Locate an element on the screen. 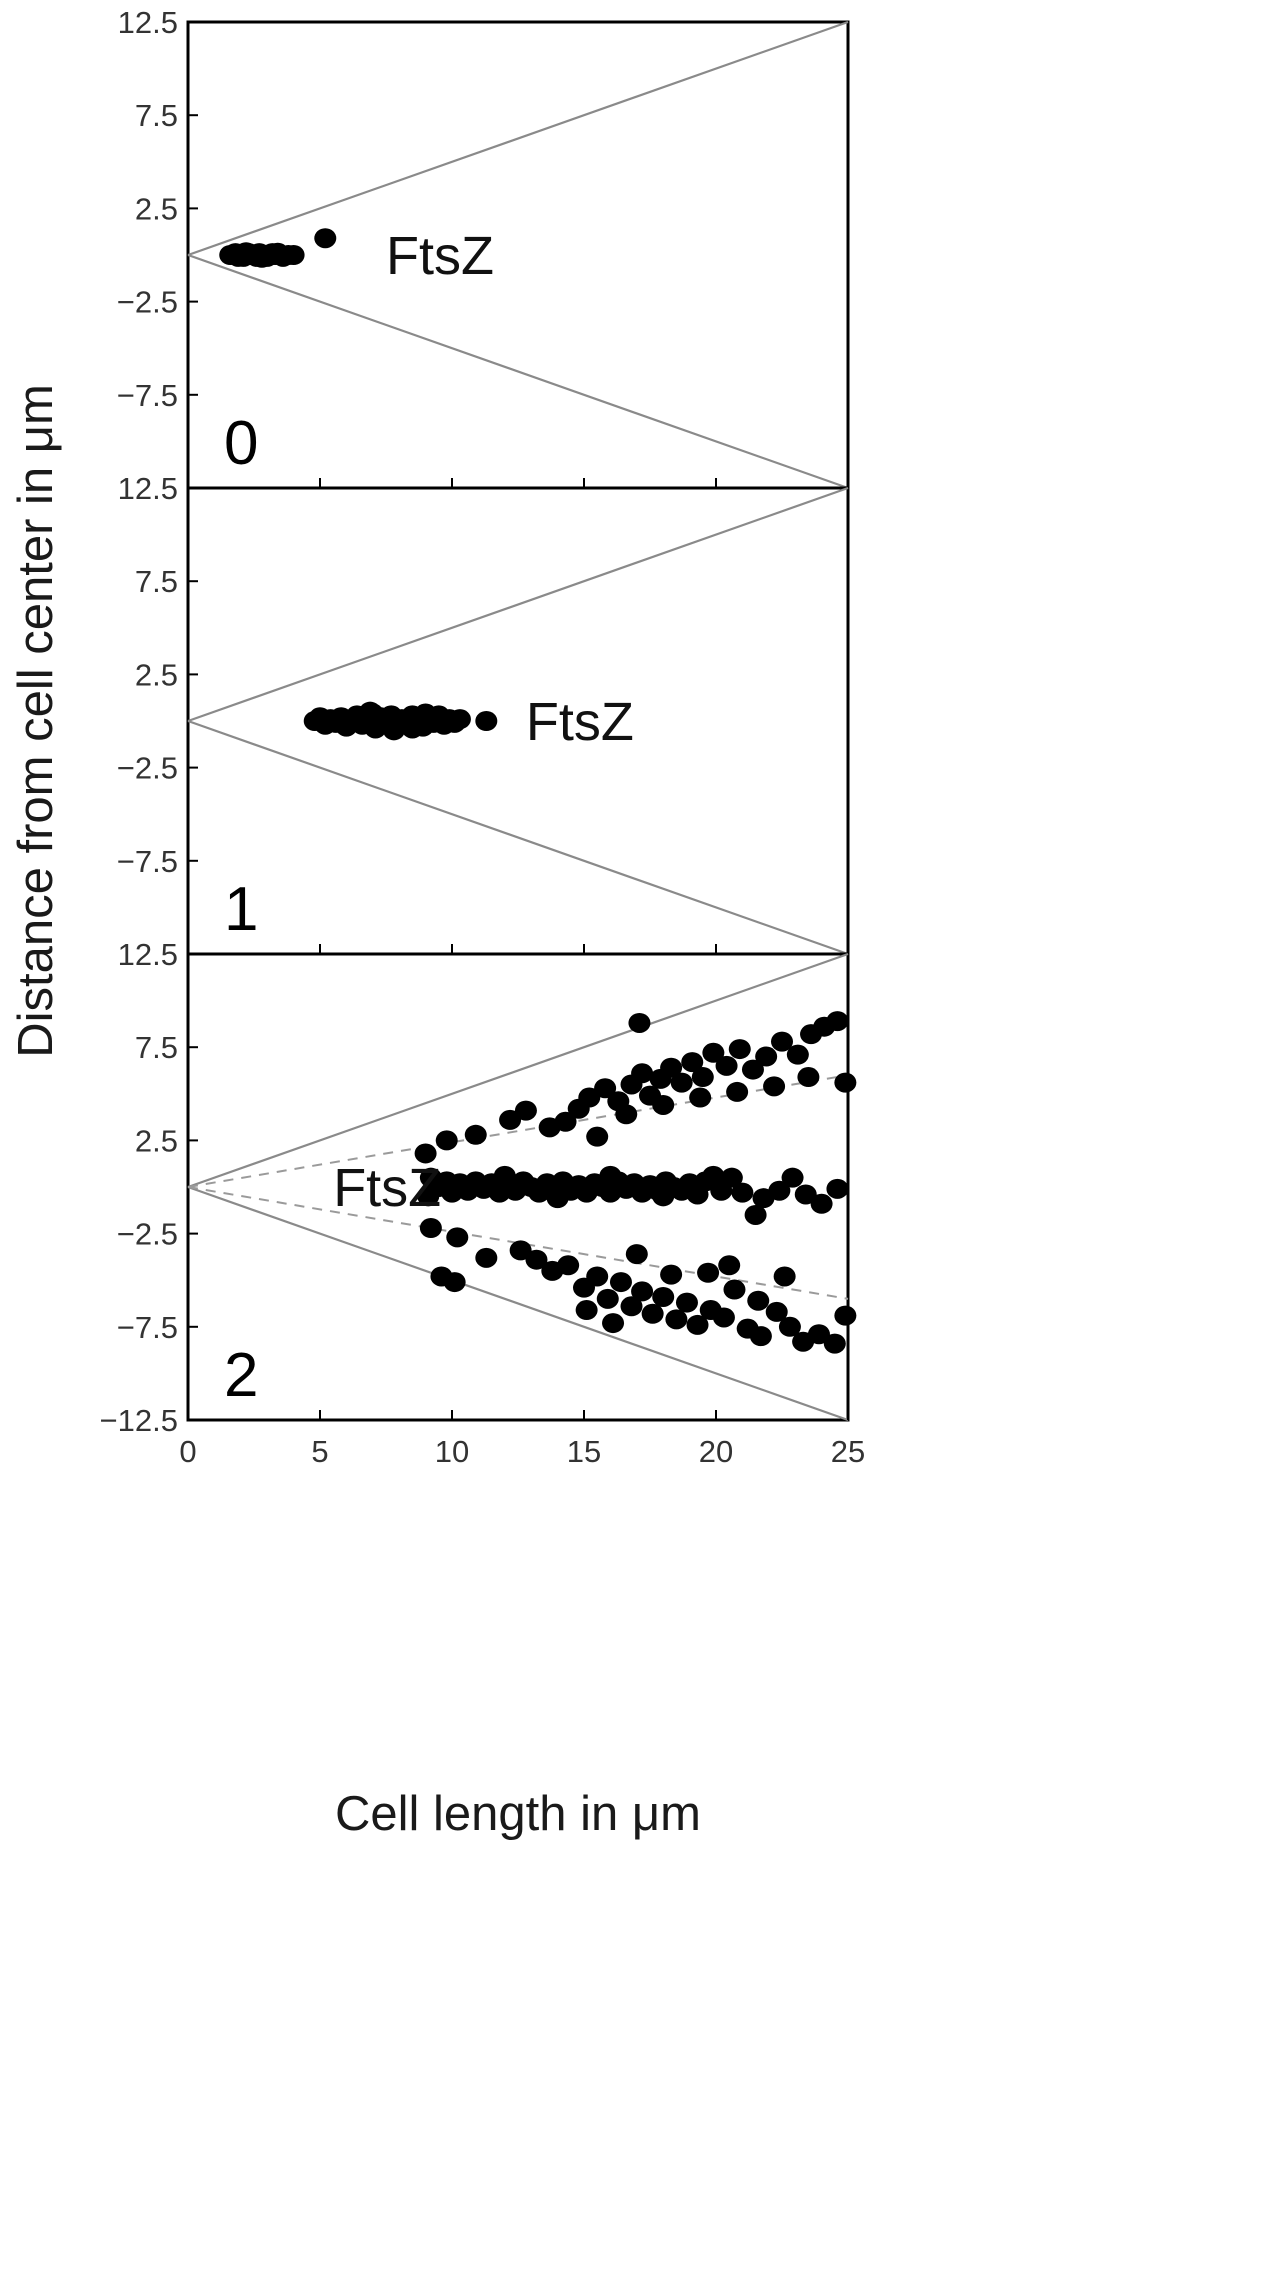 This screenshot has width=1273, height=2281. x-tick-label: 5 is located at coordinates (319, 1451).